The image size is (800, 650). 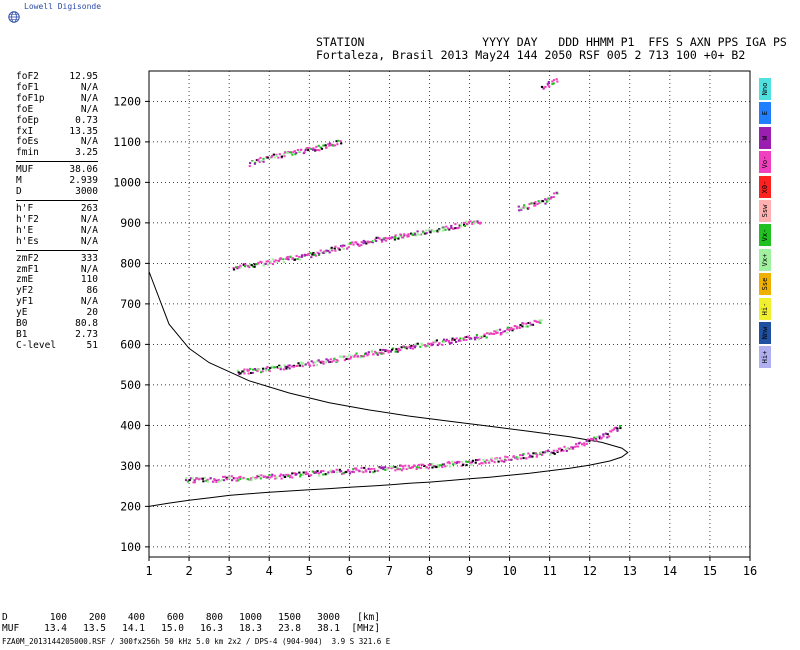 What do you see at coordinates (57, 181) in the screenshot?
I see `parameter-row: M 2.939` at bounding box center [57, 181].